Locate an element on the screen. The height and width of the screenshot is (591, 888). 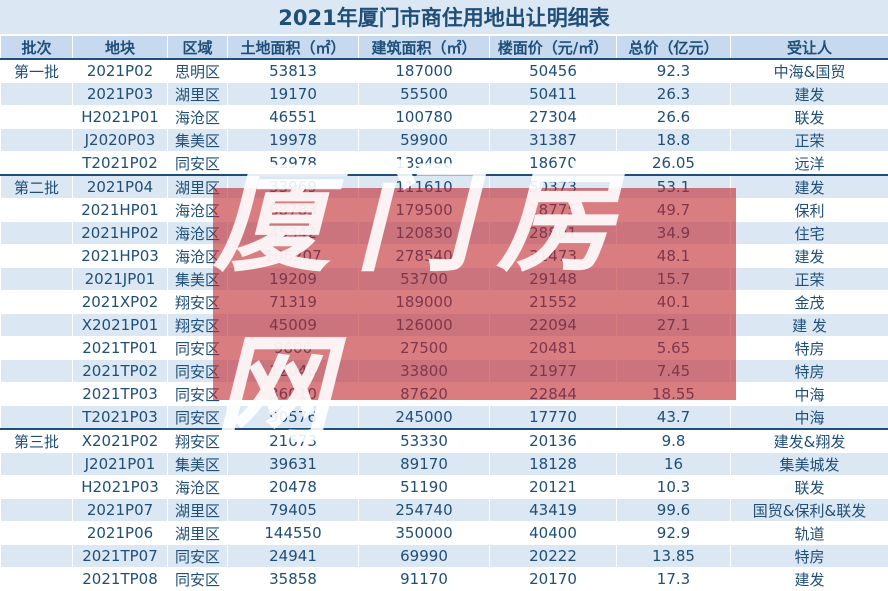
cell-buyer: 联发 is located at coordinates (809, 117).